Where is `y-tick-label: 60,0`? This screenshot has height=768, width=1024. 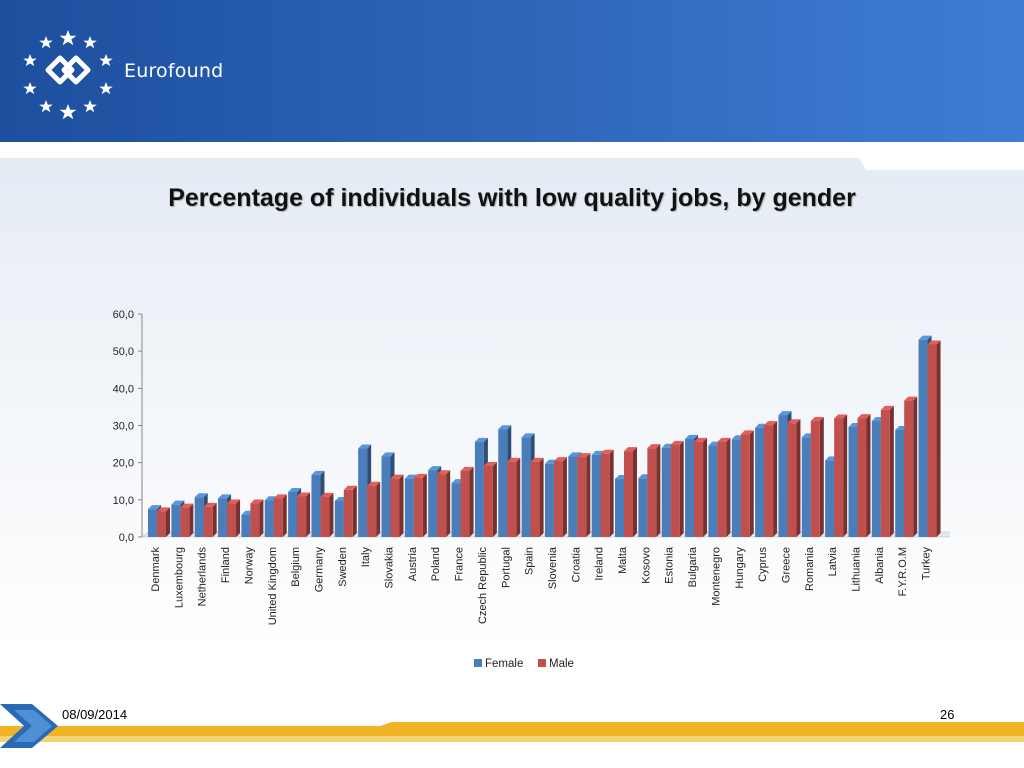 y-tick-label: 60,0 is located at coordinates (123, 315).